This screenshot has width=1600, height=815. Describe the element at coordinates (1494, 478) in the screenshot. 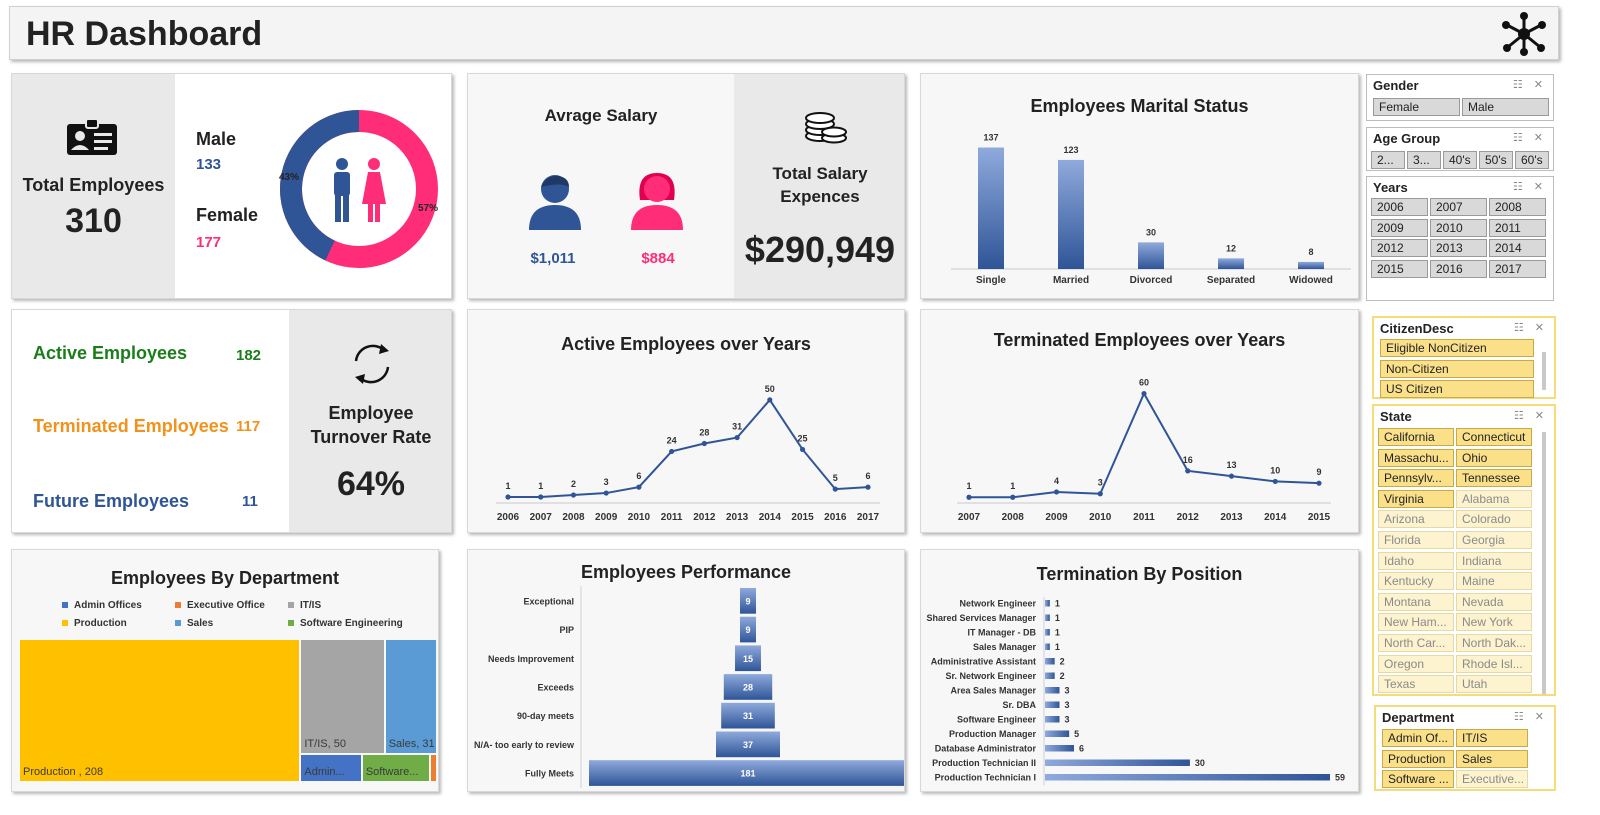

I see `state-option-tennessee: Tennessee` at that location.